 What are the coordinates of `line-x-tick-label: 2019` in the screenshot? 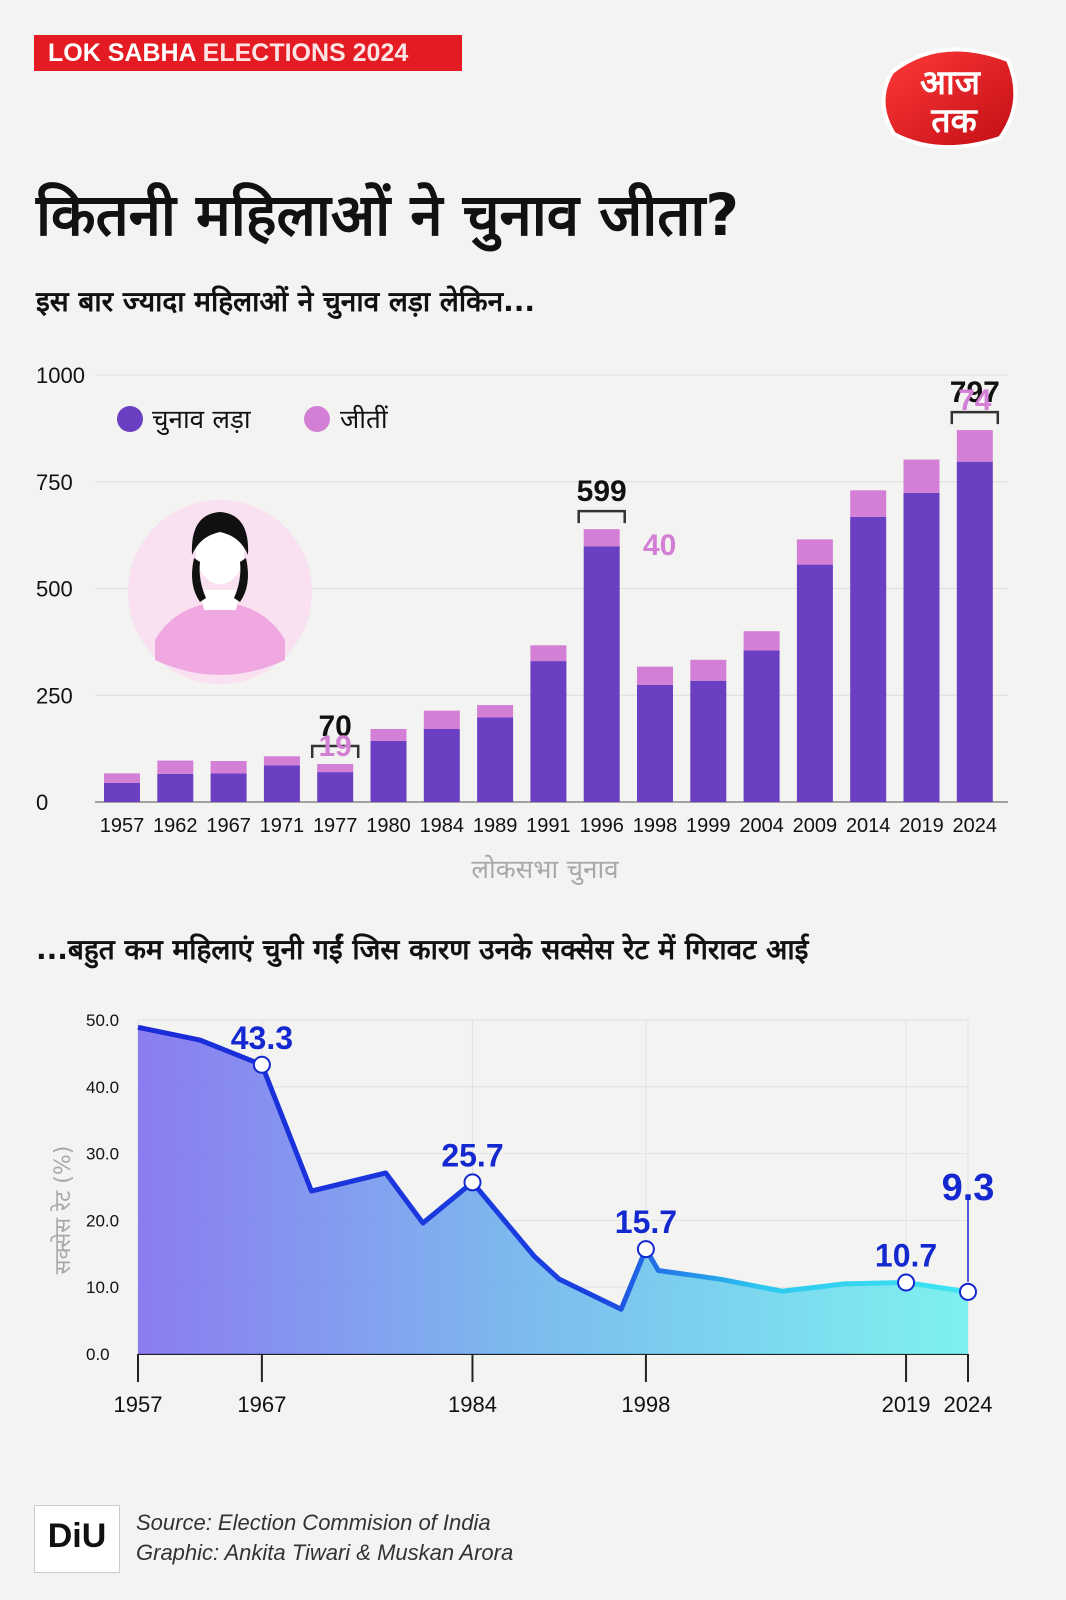 It's located at (906, 1404).